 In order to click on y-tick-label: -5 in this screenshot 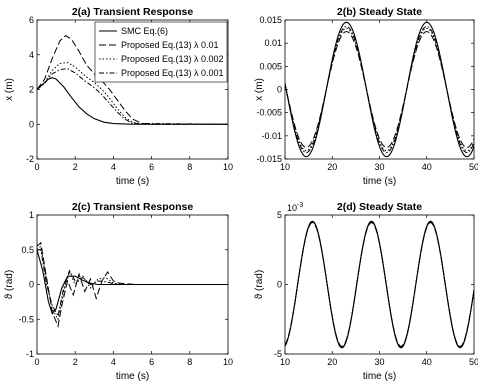, I will do `click(278, 354)`.